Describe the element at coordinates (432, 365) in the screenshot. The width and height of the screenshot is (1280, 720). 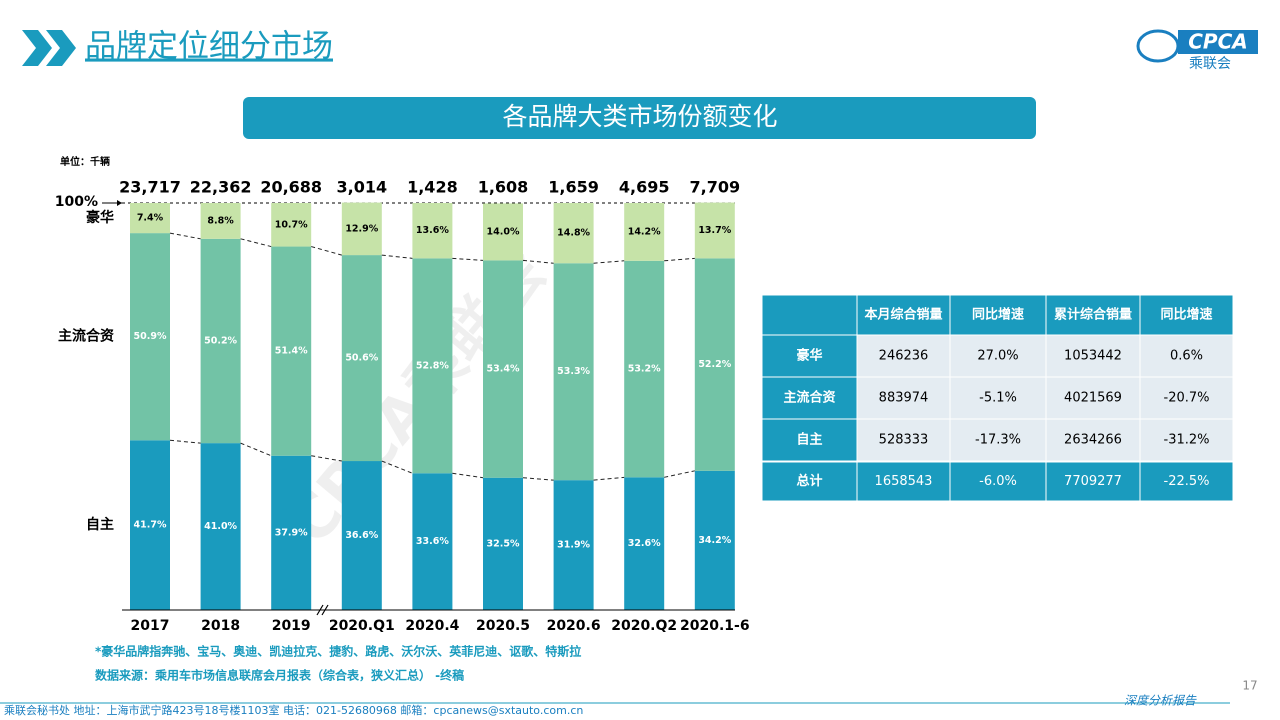
I see `value-label: 52.8%` at that location.